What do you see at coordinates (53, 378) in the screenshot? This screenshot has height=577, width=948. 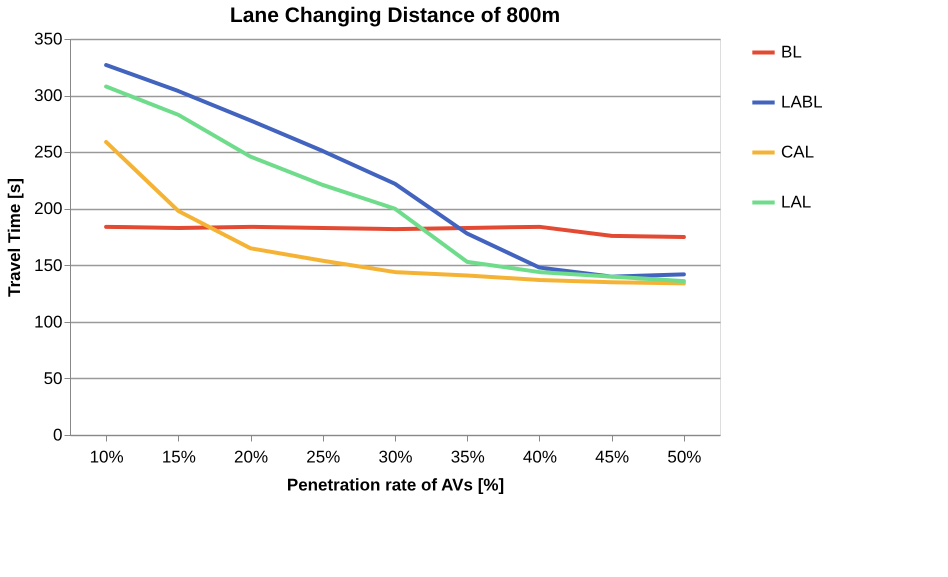 I see `y-tick-label: 50` at bounding box center [53, 378].